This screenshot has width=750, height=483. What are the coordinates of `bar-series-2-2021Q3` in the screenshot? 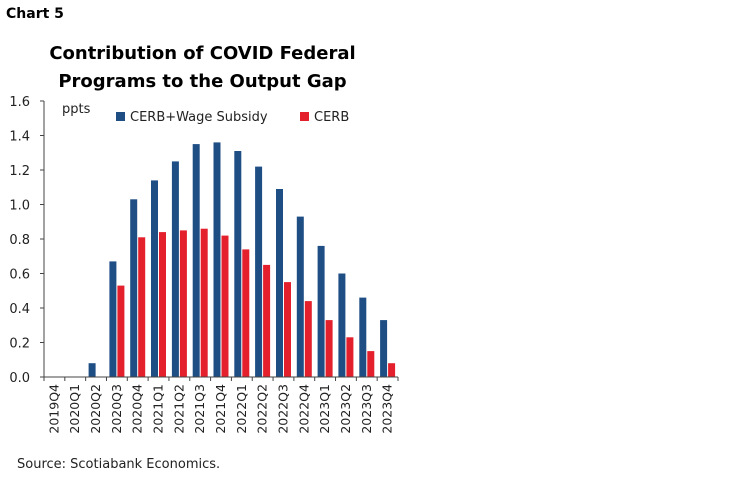 It's located at (204, 302).